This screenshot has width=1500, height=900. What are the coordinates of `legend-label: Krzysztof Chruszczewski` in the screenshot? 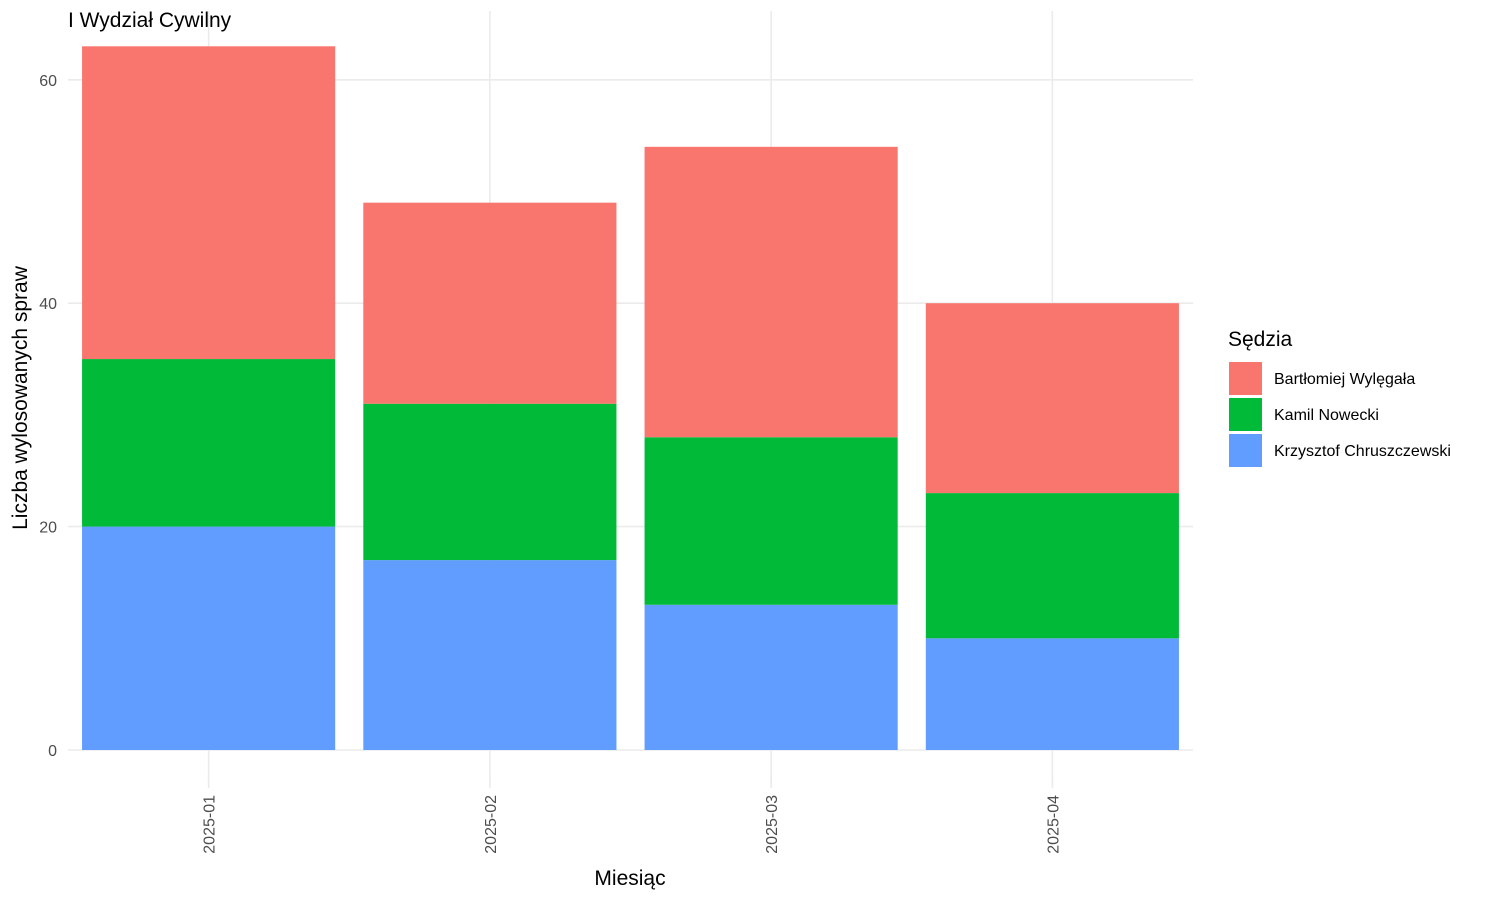 It's located at (1362, 451).